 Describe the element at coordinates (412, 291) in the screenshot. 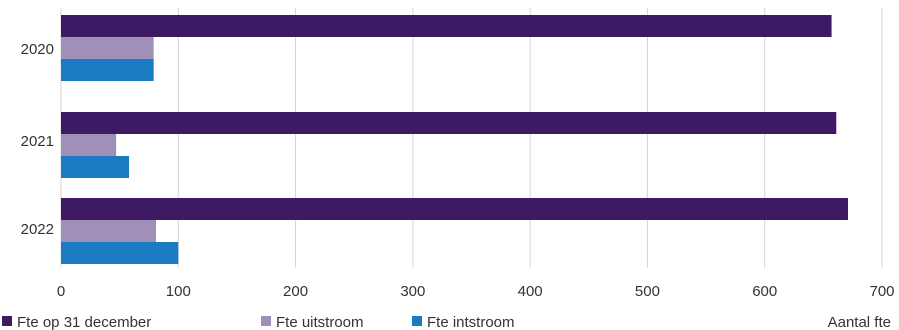

I see `x-tick-label-300: 300` at that location.